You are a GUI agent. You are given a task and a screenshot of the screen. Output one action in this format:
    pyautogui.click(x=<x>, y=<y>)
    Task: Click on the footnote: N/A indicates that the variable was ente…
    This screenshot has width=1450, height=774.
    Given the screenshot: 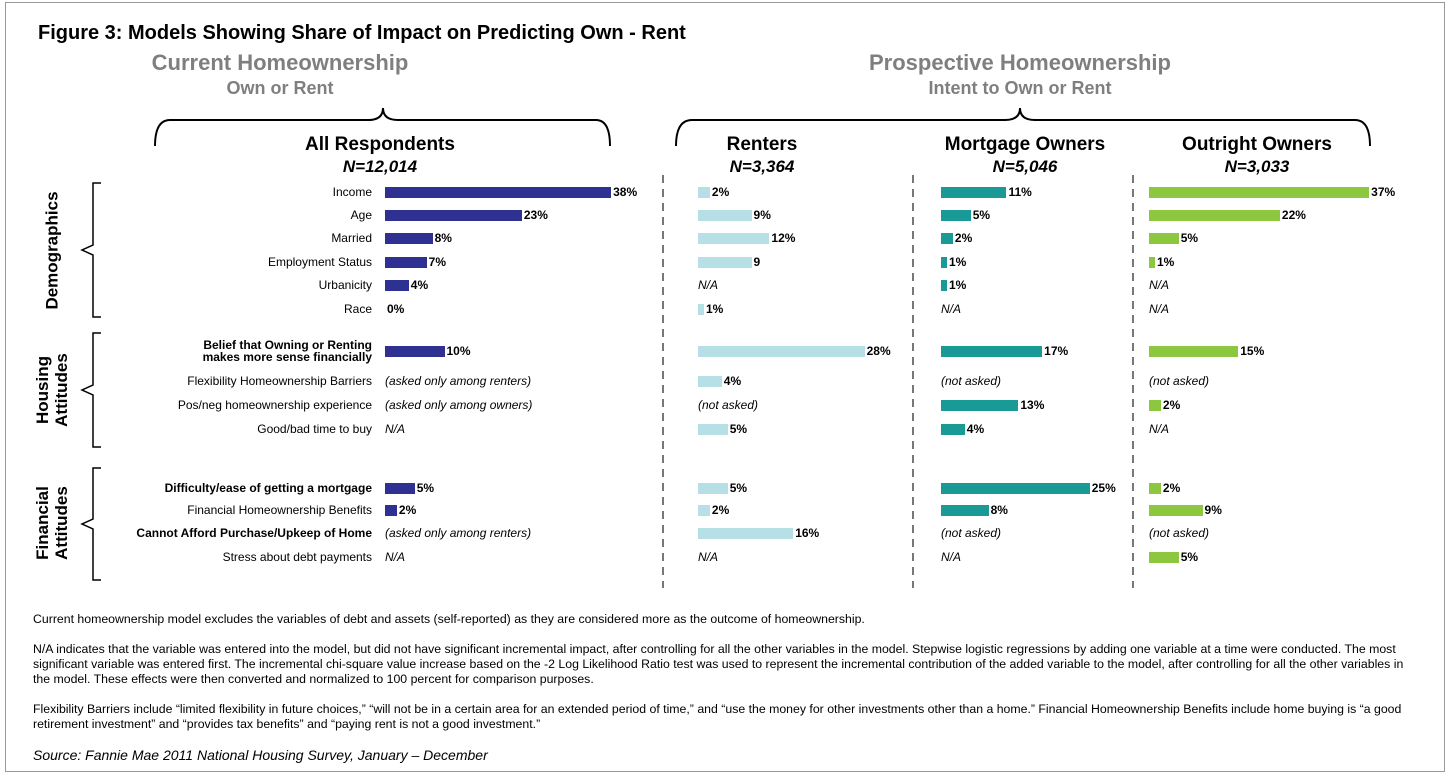 What is the action you would take?
    pyautogui.click(x=718, y=664)
    